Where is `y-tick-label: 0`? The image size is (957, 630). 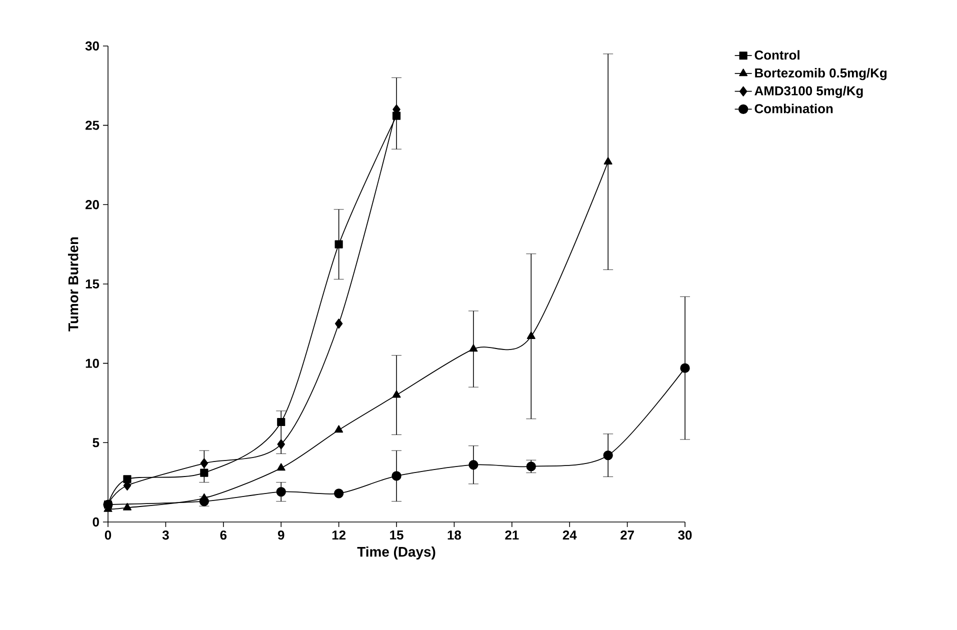
y-tick-label: 0 is located at coordinates (95, 522).